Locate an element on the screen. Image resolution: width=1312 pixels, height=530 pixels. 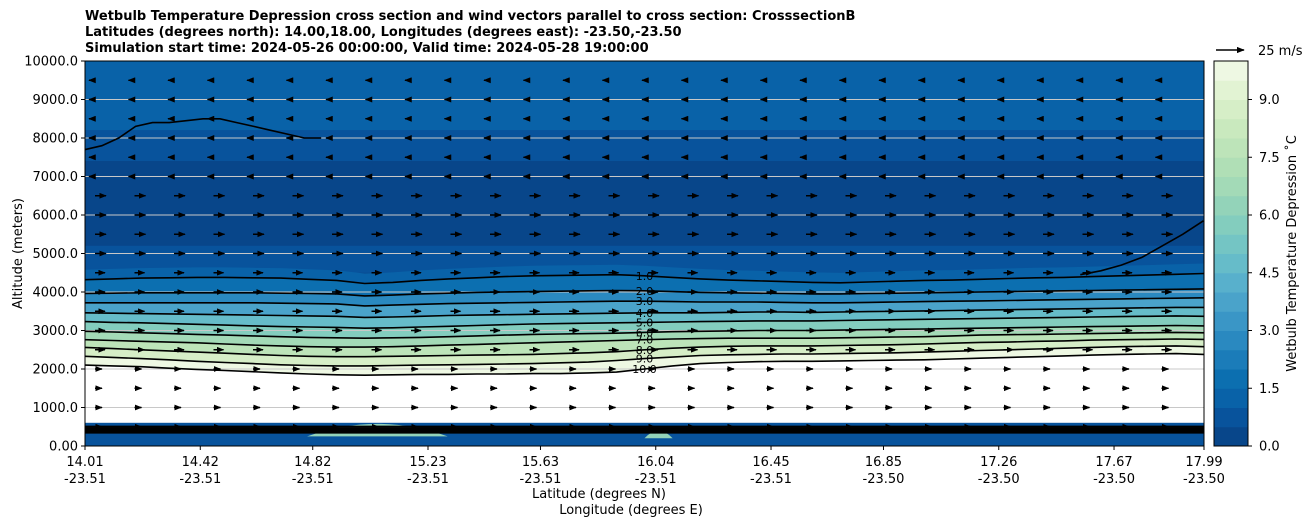
y-tick-label: 4000.0 is located at coordinates (56, 293).